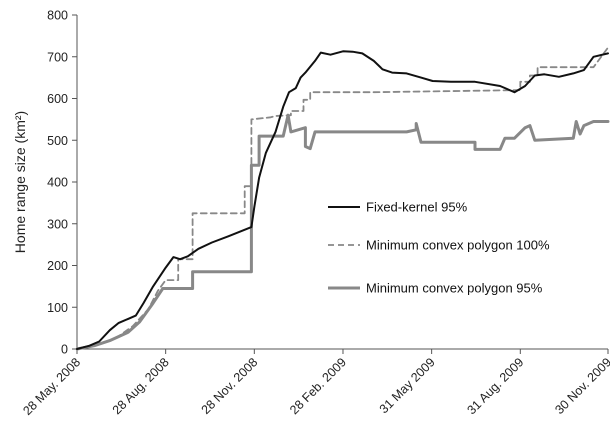  Describe the element at coordinates (417, 207) in the screenshot. I see `legend-label-1: Fixed-kernel 95%` at that location.